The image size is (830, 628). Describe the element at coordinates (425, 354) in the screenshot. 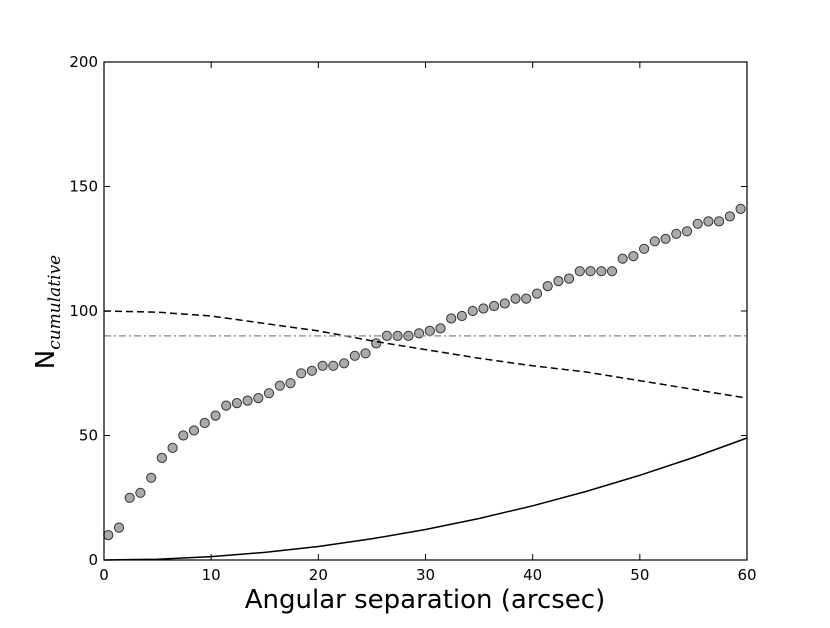

I see `dashed-series-line` at that location.